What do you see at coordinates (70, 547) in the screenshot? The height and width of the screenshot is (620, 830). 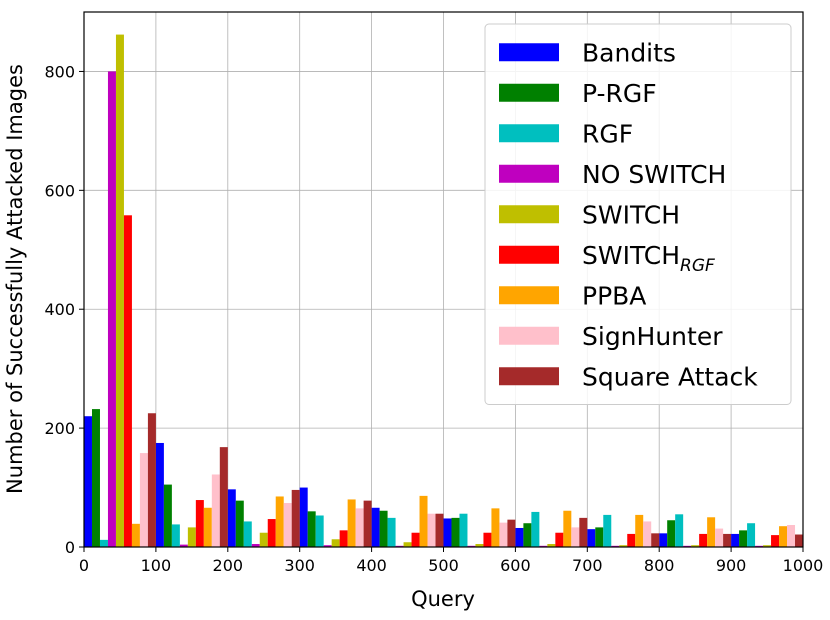 I see `y-tick-label: 0` at bounding box center [70, 547].